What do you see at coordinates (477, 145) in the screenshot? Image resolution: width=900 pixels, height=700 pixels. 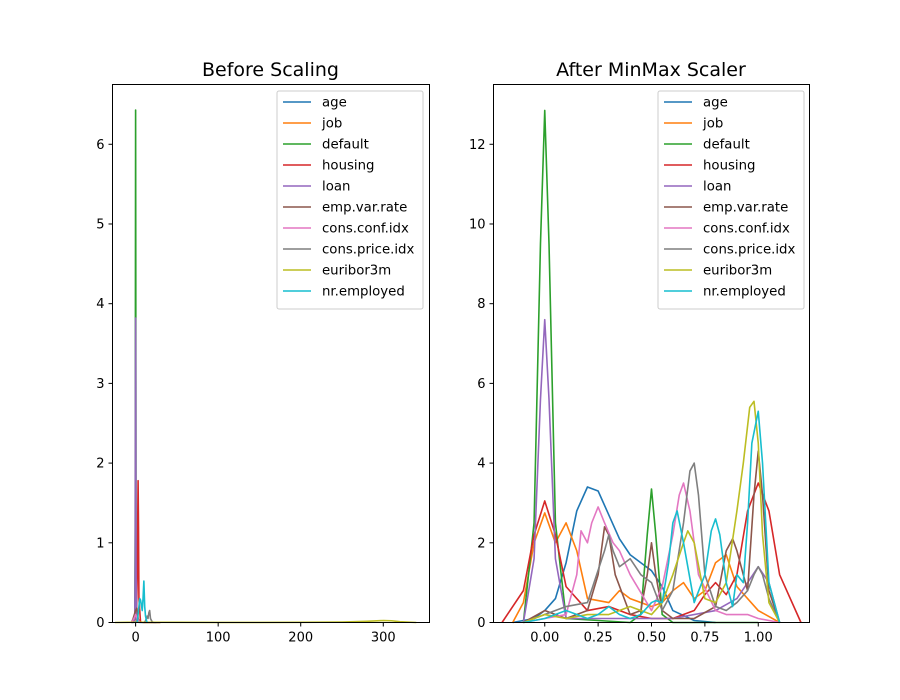 I see `y-tick-label: 12` at bounding box center [477, 145].